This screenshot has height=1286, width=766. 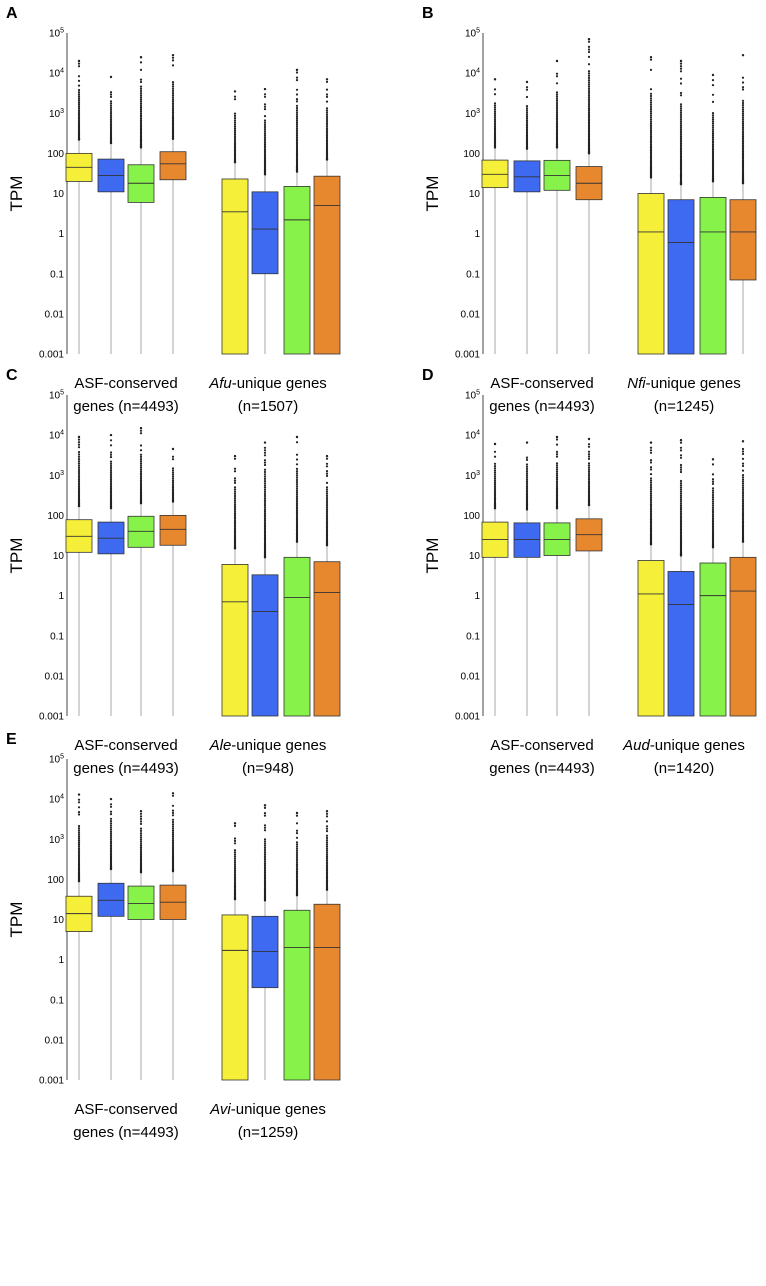 What do you see at coordinates (267, 383) in the screenshot?
I see `group-label-line1: Afu-unique genes` at bounding box center [267, 383].